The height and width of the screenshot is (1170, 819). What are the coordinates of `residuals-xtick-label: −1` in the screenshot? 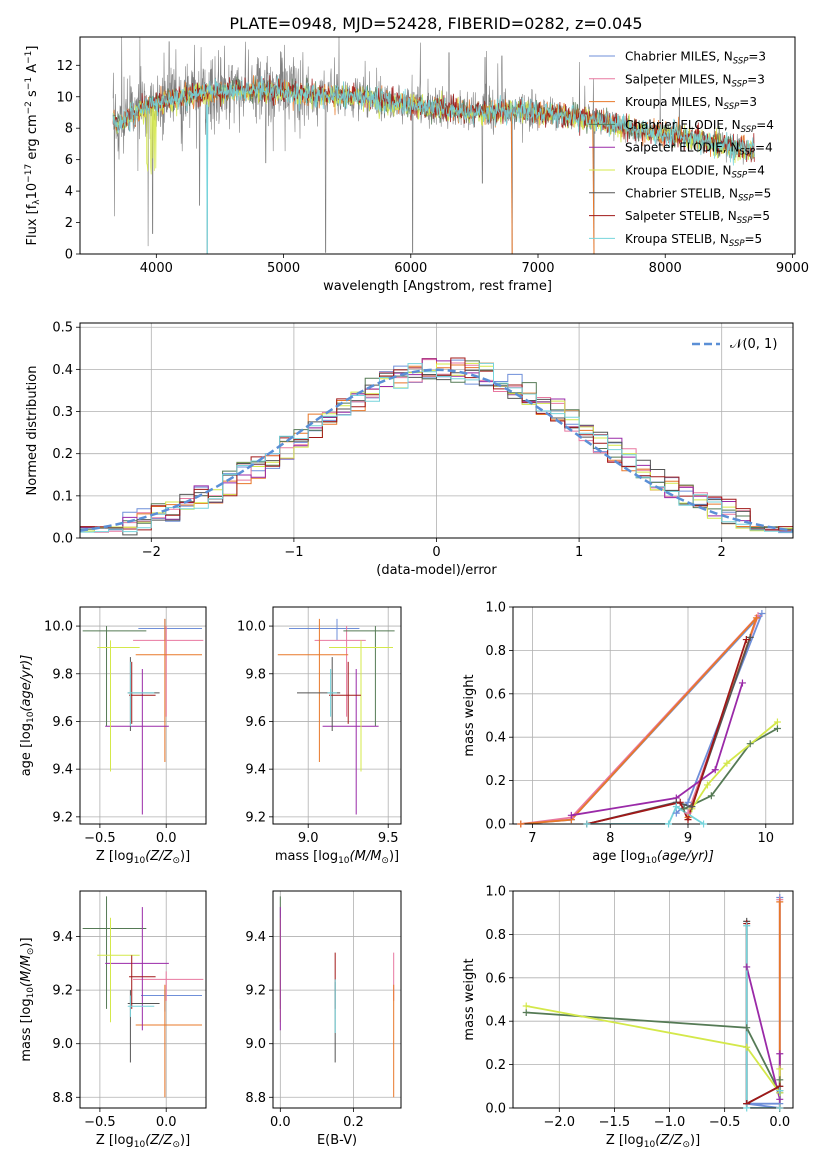 It's located at (293, 552).